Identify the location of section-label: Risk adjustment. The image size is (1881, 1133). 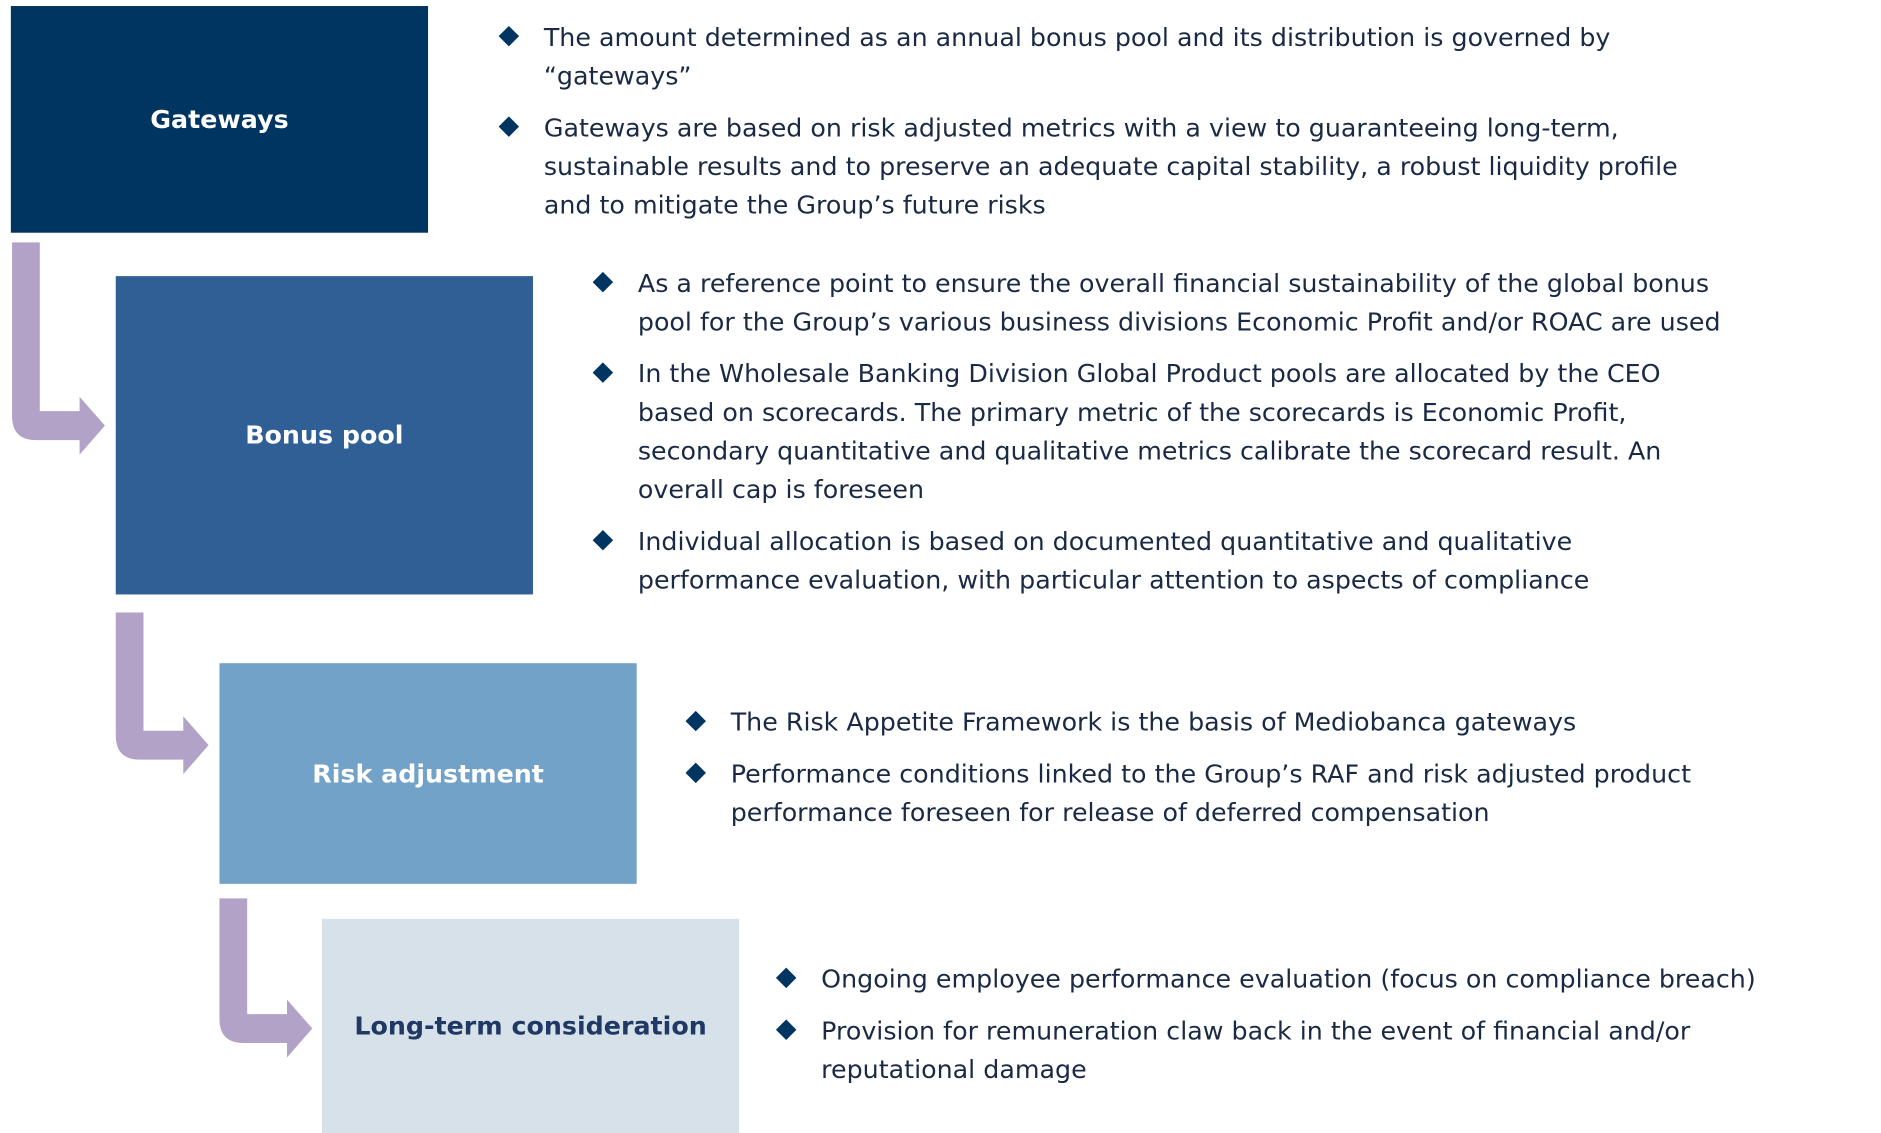
(428, 773).